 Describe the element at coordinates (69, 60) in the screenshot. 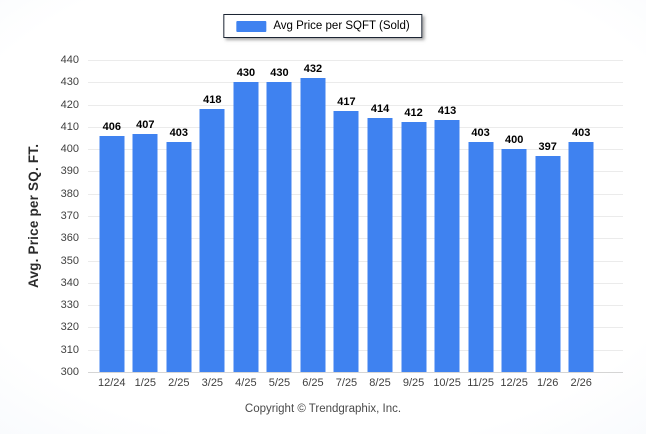

I see `y-tick-label: 440` at that location.